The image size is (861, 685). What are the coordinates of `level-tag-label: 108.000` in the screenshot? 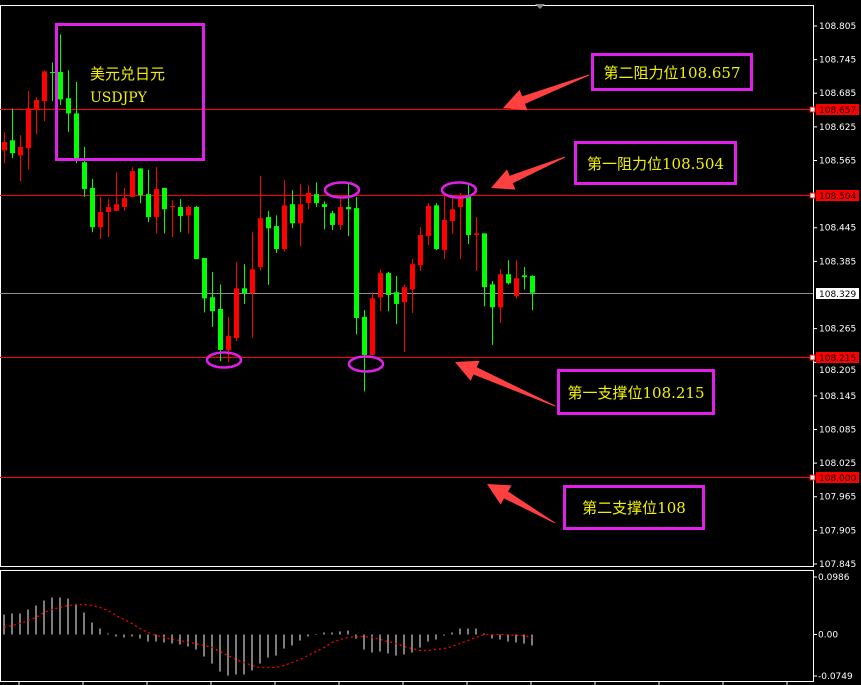 It's located at (837, 479).